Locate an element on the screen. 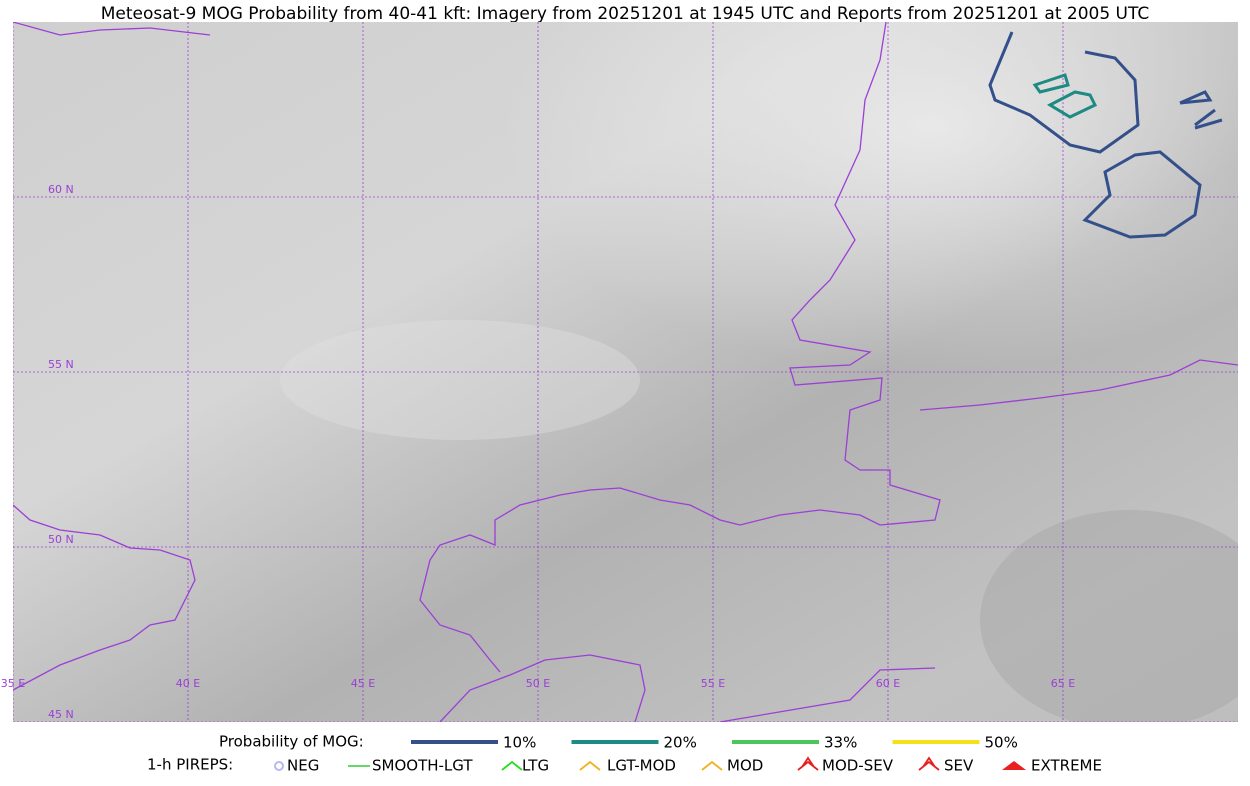  lon-label: 55 E is located at coordinates (713, 683).